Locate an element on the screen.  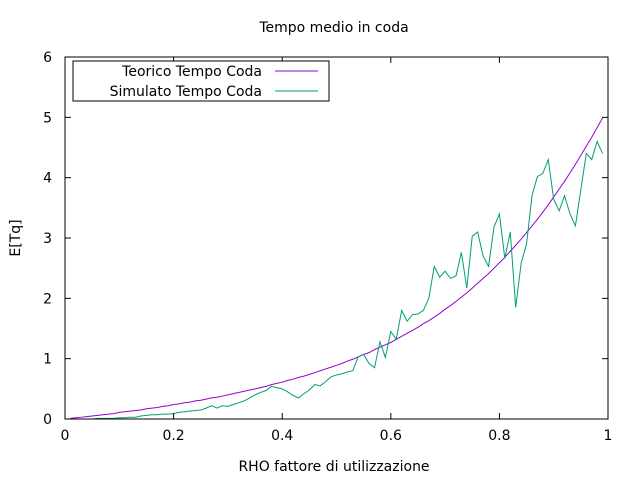
x-tick-label: 1 is located at coordinates (608, 436).